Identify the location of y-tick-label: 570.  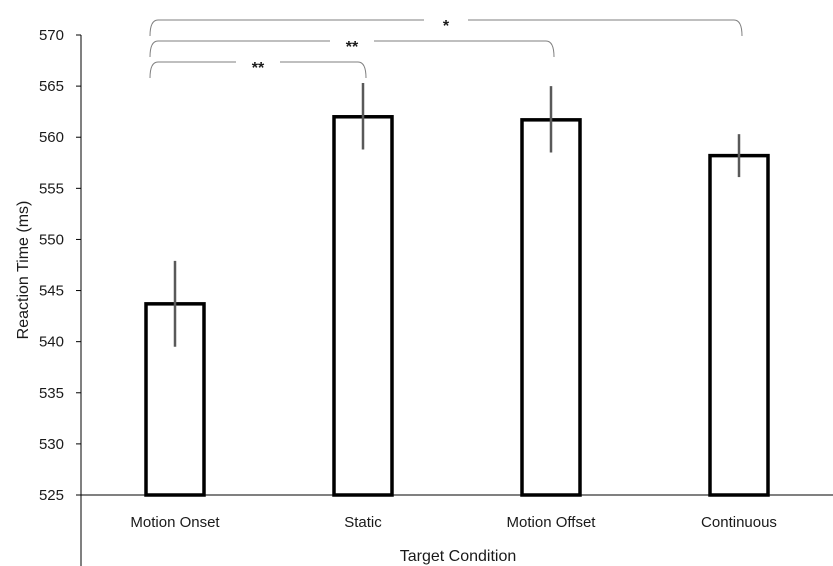
(51, 35).